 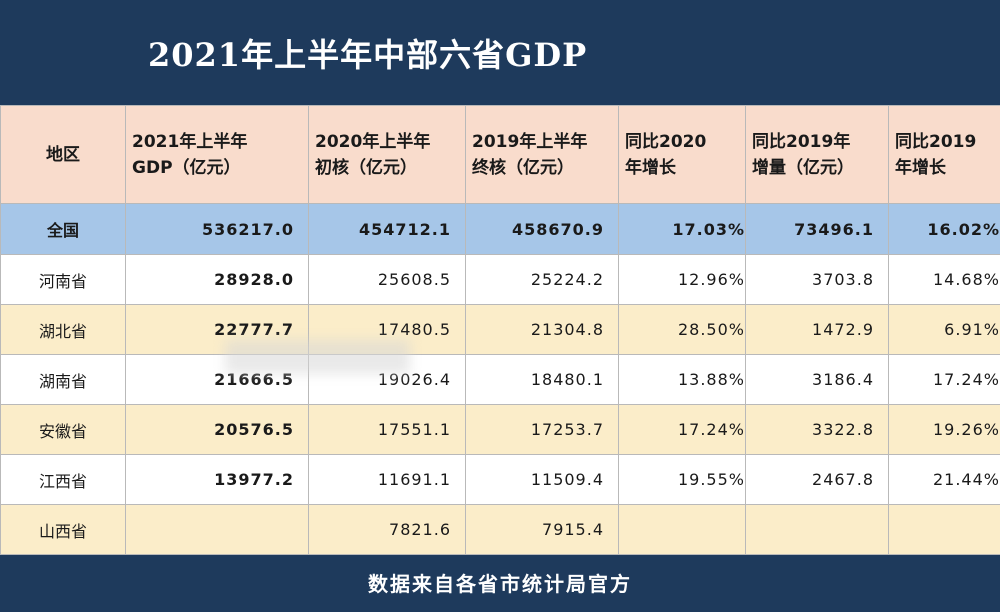 I want to click on table-cell: 21304.8, so click(x=542, y=329).